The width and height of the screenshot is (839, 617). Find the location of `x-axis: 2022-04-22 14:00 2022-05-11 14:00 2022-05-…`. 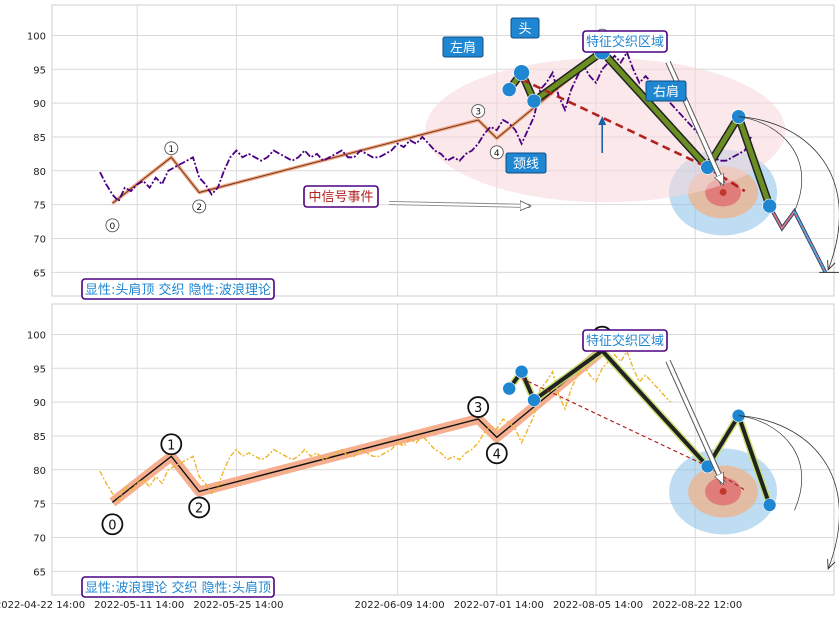

x-axis: 2022-04-22 14:00 2022-05-11 14:00 2022-05-… is located at coordinates (371, 605).